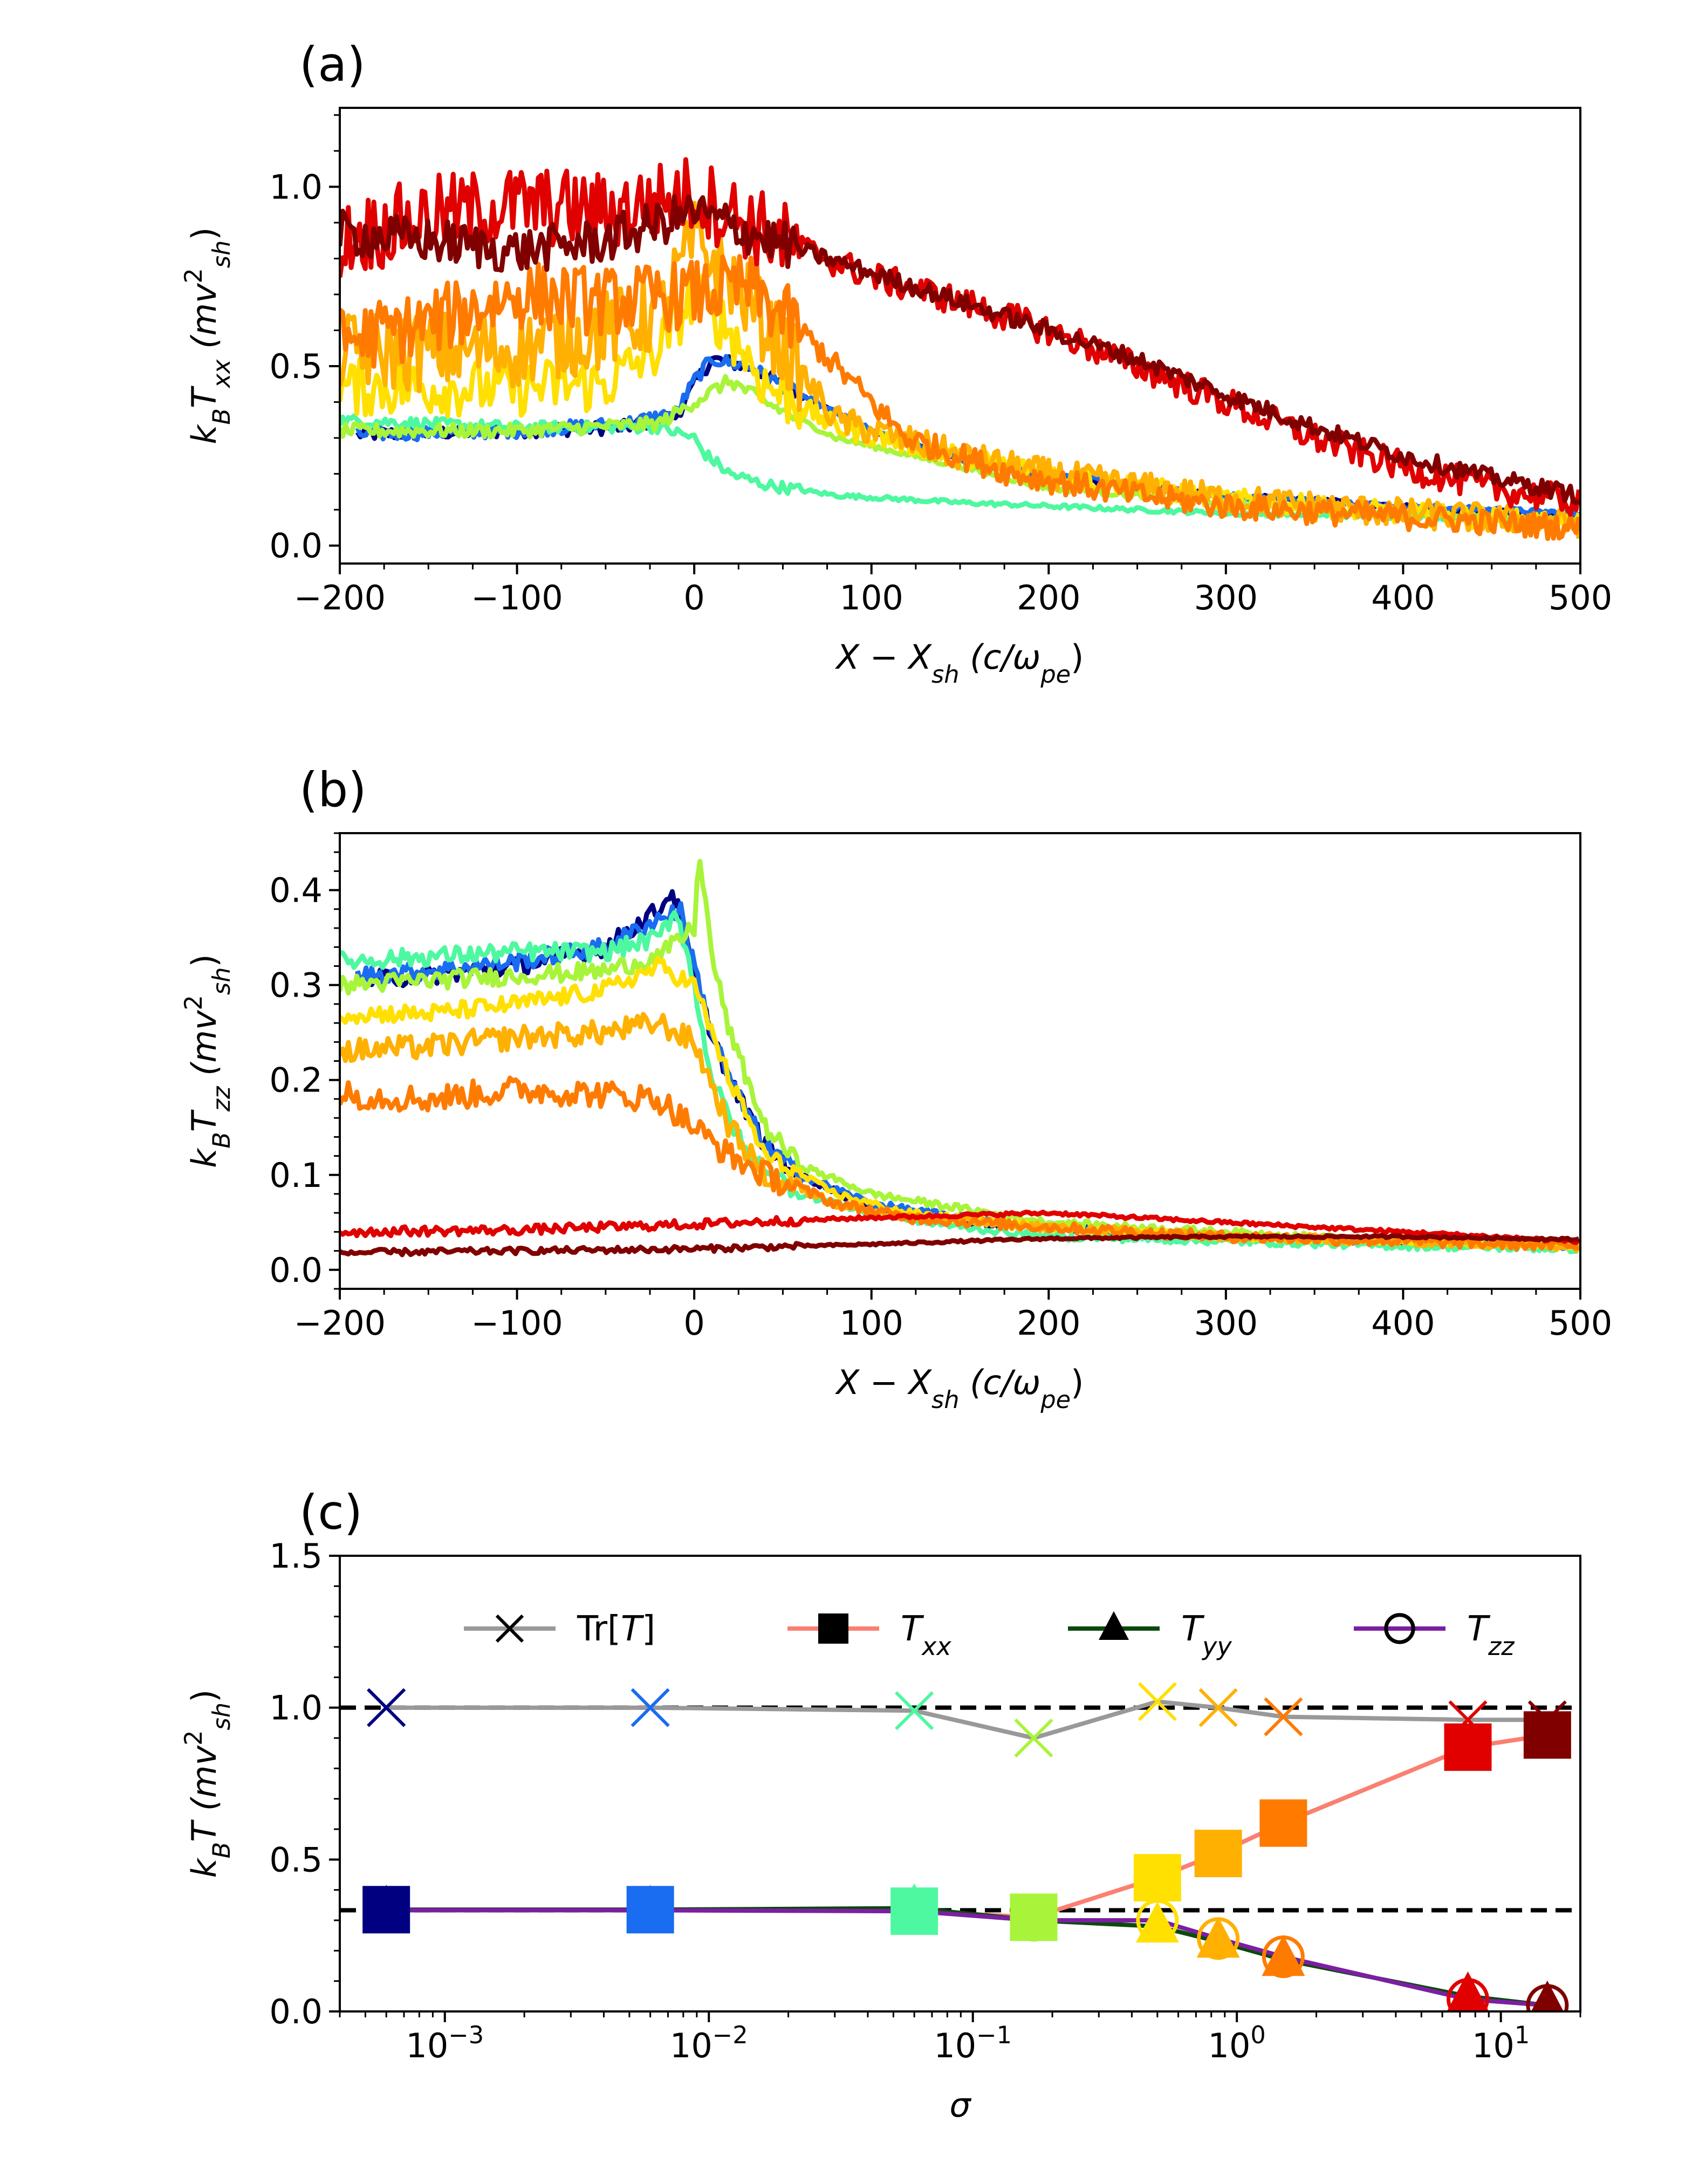 This screenshot has height=2184, width=1699. Describe the element at coordinates (296, 1175) in the screenshot. I see `y-tick-label: 0.1` at that location.